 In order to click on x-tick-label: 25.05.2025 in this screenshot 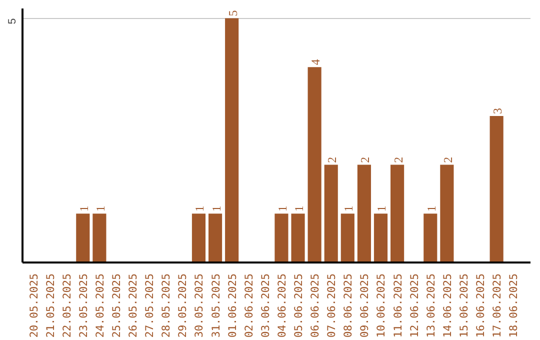, I will do `click(116, 306)`.